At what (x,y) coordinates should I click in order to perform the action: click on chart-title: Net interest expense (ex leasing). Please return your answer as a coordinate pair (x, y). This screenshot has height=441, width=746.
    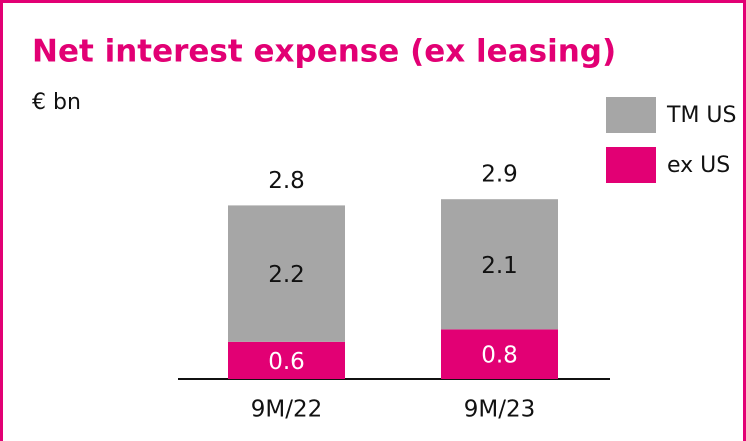
    Looking at the image, I should click on (324, 52).